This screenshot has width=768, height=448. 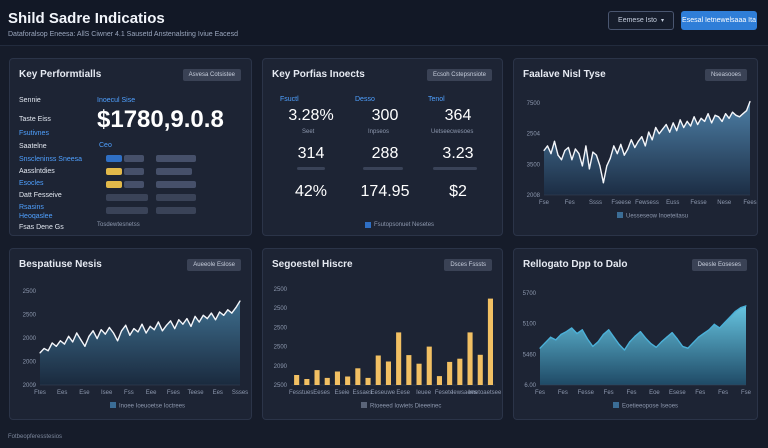 I want to click on chevron-down-icon: ▾, so click(x=662, y=21).